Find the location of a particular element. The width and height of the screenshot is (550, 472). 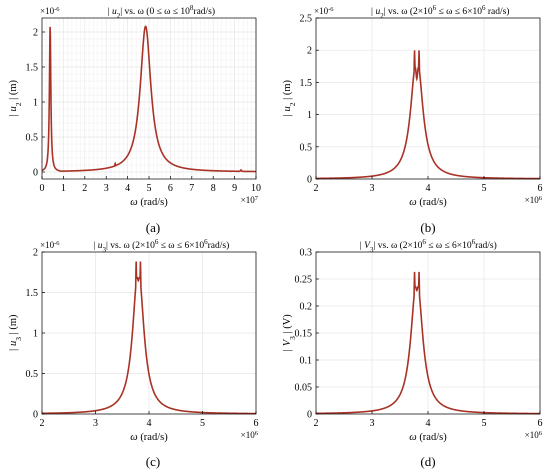

x-tick-label: 0 is located at coordinates (42, 188).